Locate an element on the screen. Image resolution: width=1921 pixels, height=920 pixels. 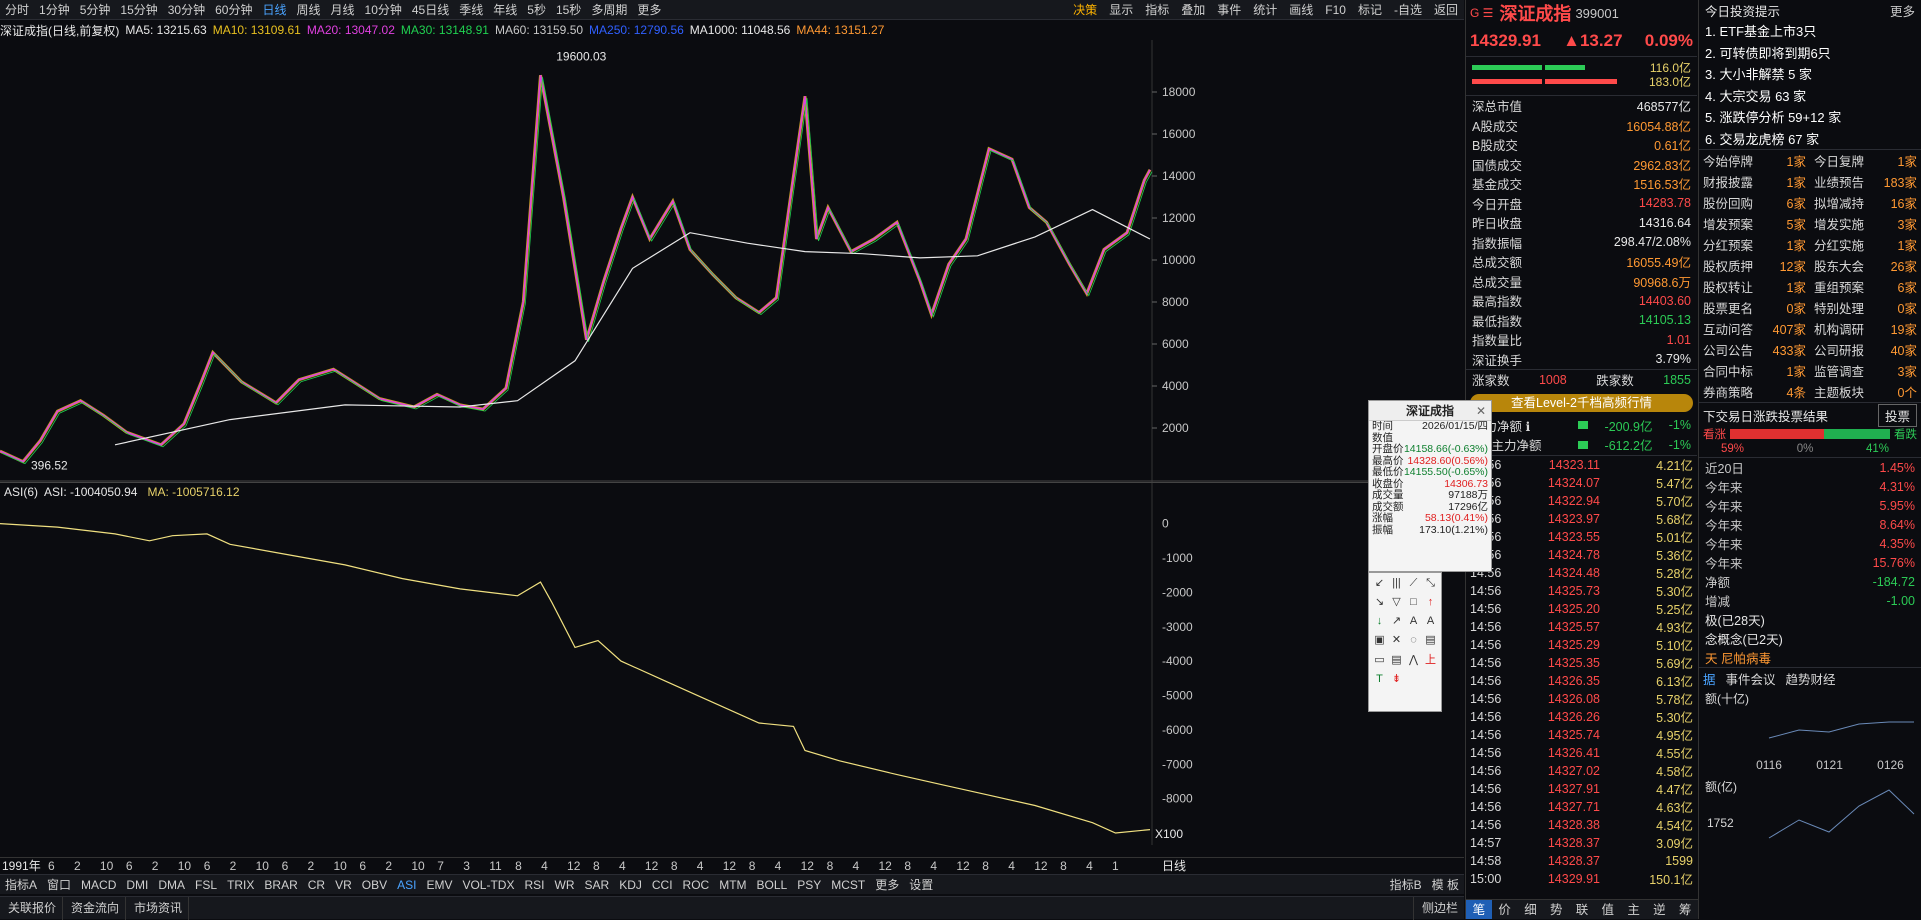
draw-tool-icon: ✕ is located at coordinates (1396, 640).